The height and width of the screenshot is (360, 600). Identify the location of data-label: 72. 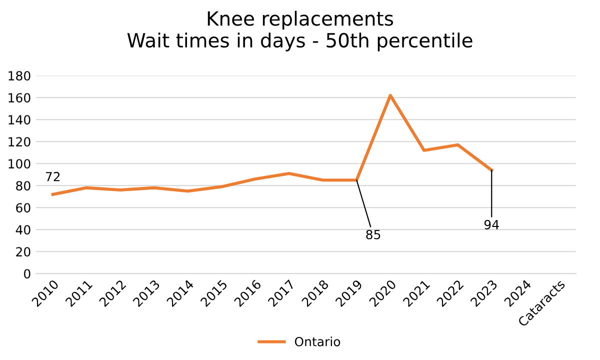
(53, 177).